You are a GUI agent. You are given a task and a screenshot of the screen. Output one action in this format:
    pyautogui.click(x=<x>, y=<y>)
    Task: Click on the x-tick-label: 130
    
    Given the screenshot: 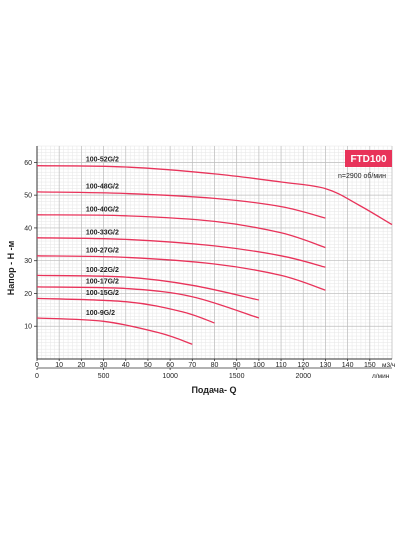 What is the action you would take?
    pyautogui.click(x=326, y=365)
    